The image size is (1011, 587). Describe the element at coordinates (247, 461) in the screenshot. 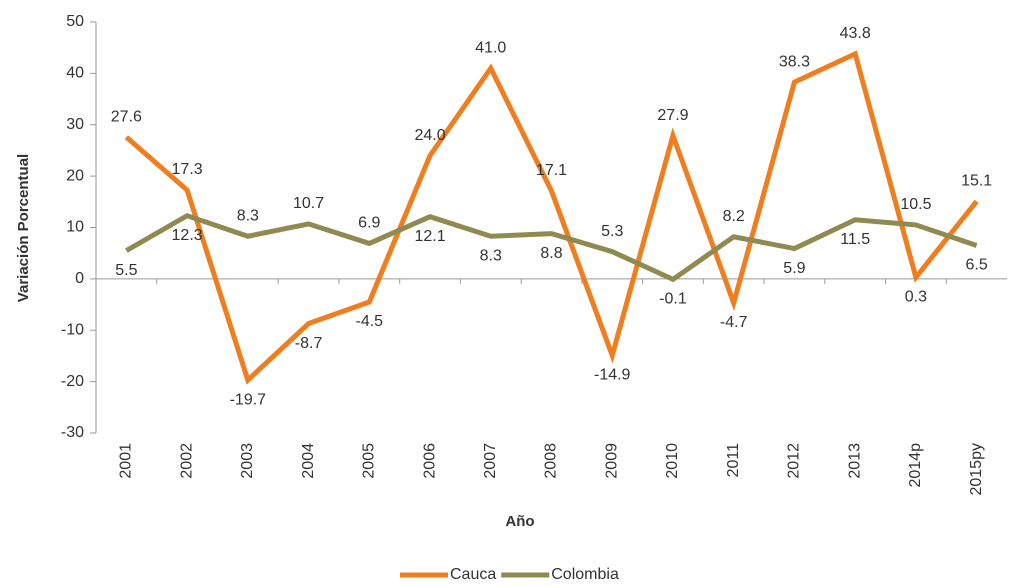

I see `x-tick-label: 2003` at that location.